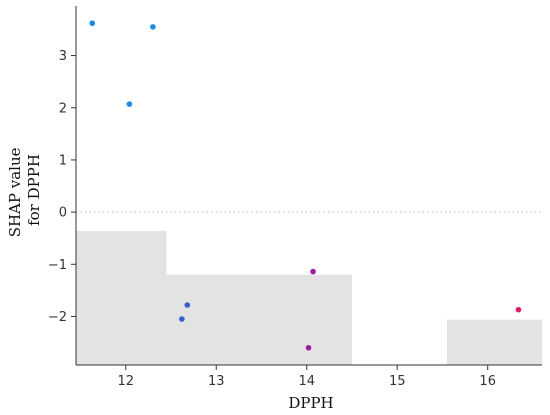 The height and width of the screenshot is (415, 550). I want to click on y-tick-label: 1, so click(63, 160).